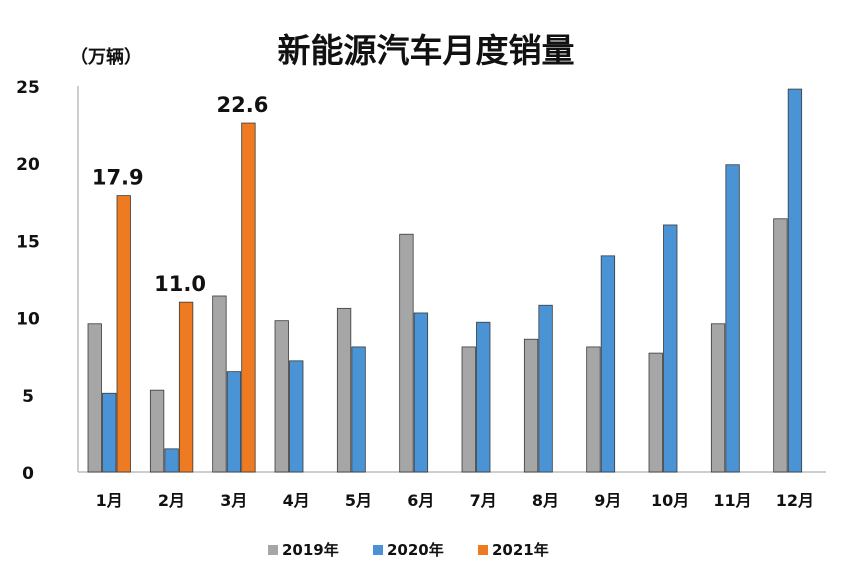  I want to click on bar-2019年-2月, so click(157, 431).